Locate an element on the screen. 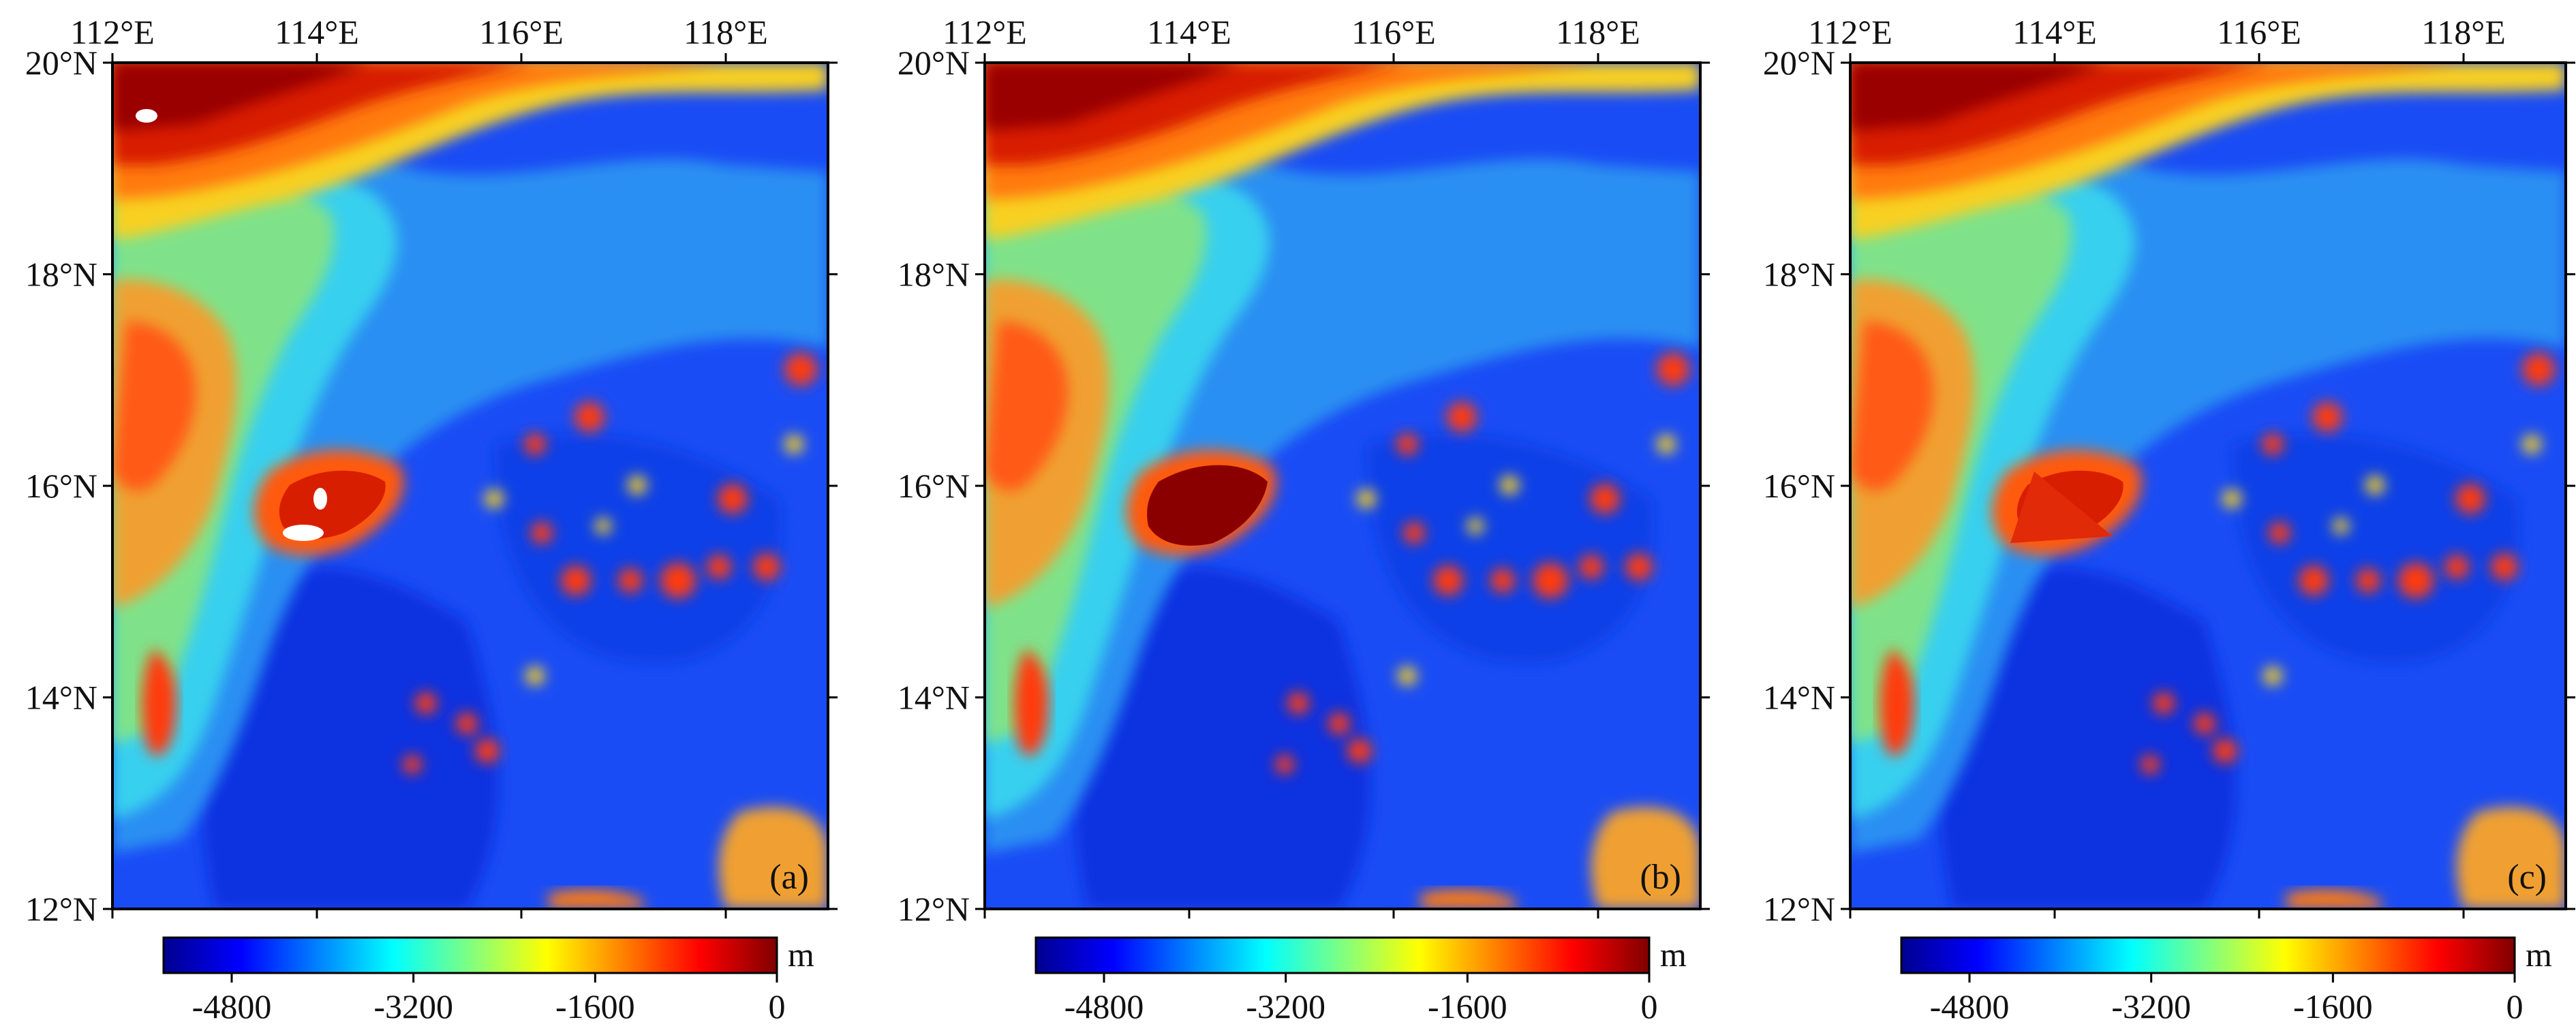 This screenshot has width=2576, height=1035. panel-label: (b) is located at coordinates (1661, 877).